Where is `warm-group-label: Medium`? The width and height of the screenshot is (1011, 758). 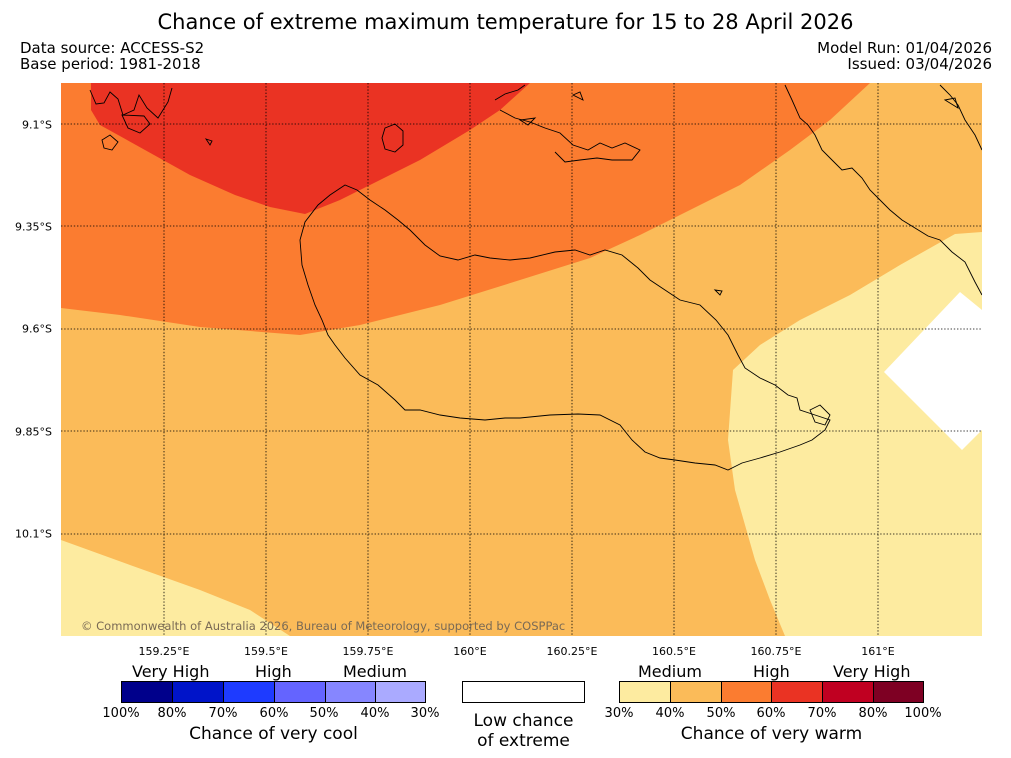 warm-group-label: Medium is located at coordinates (670, 671).